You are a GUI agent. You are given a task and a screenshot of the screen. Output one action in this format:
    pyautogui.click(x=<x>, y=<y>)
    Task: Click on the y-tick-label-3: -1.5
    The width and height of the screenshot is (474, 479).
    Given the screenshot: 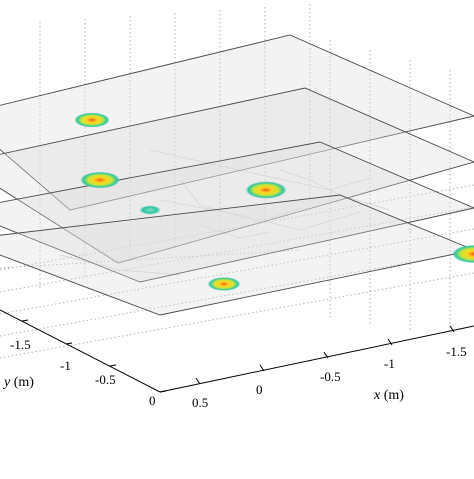 What is the action you would take?
    pyautogui.click(x=20, y=344)
    